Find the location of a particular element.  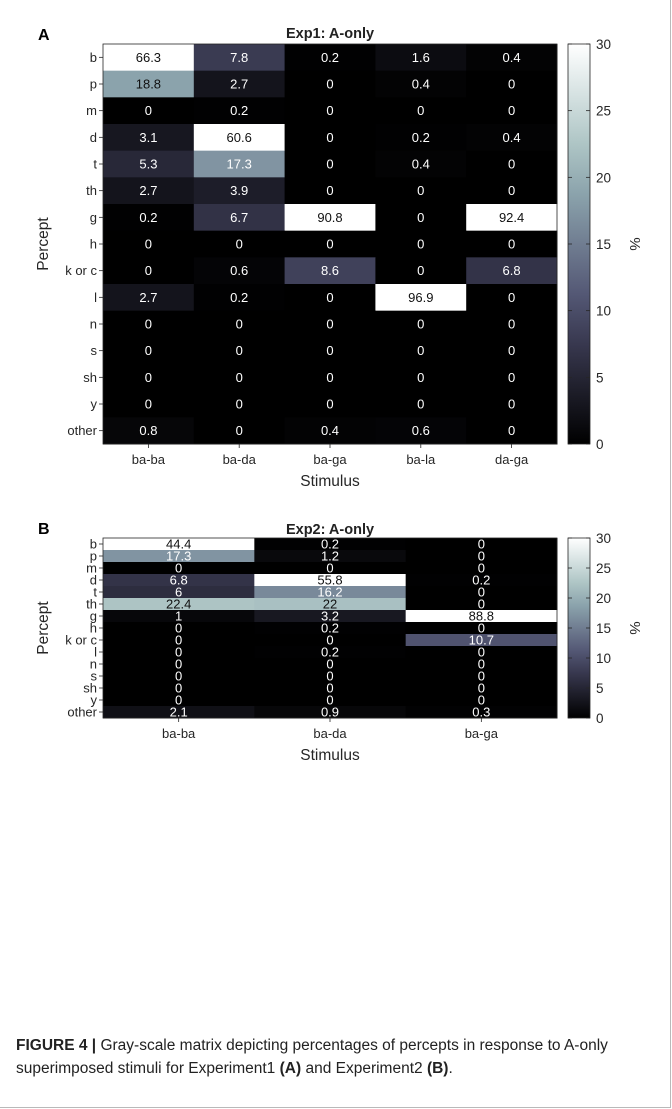

x-tick-label: ba-ba is located at coordinates (149, 459).